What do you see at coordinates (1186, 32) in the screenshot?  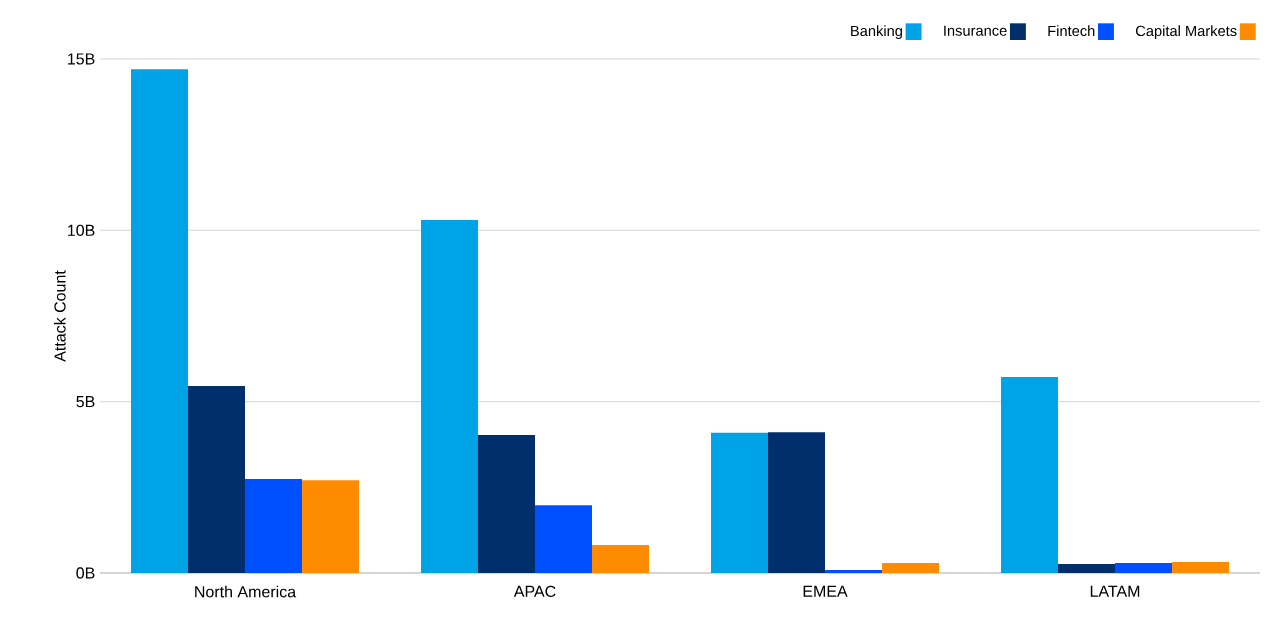 I see `legend-label: Capital Markets` at bounding box center [1186, 32].